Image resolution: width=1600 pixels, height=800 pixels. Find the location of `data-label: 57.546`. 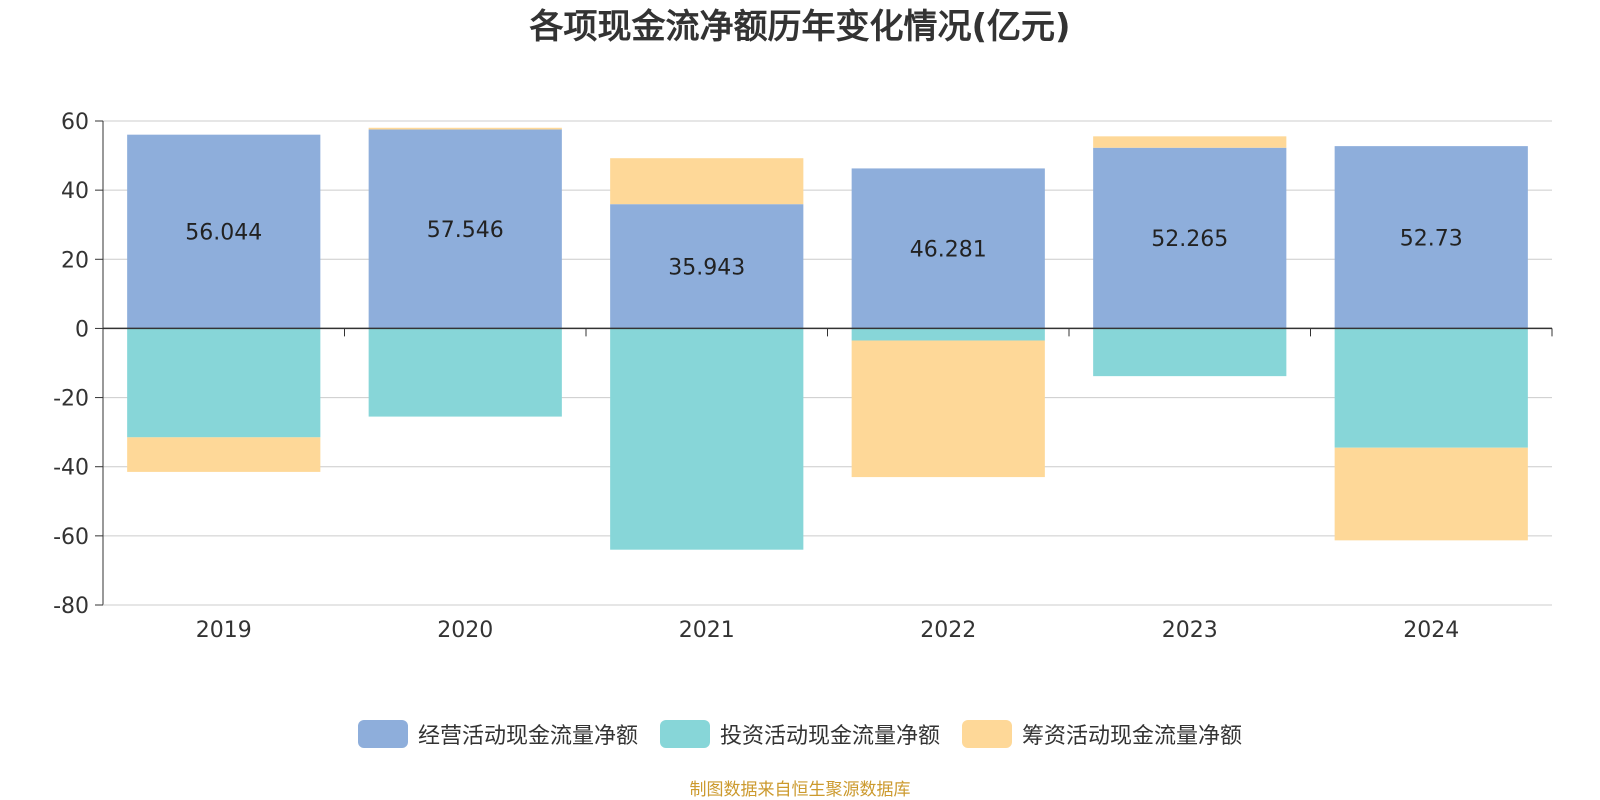

data-label: 57.546 is located at coordinates (465, 230).